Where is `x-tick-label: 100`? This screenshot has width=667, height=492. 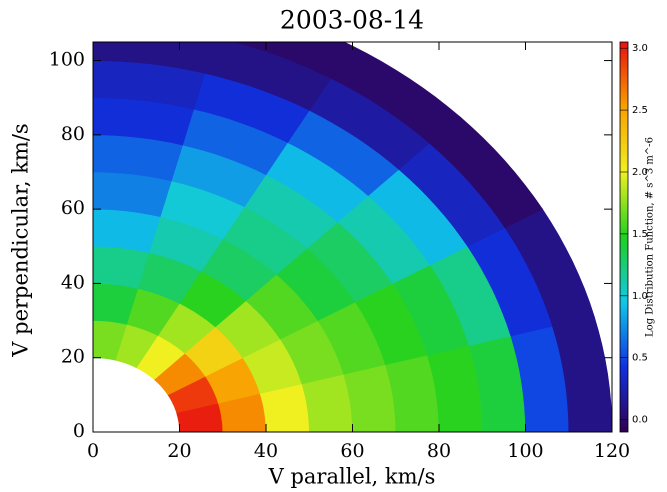 x-tick-label: 100 is located at coordinates (525, 451).